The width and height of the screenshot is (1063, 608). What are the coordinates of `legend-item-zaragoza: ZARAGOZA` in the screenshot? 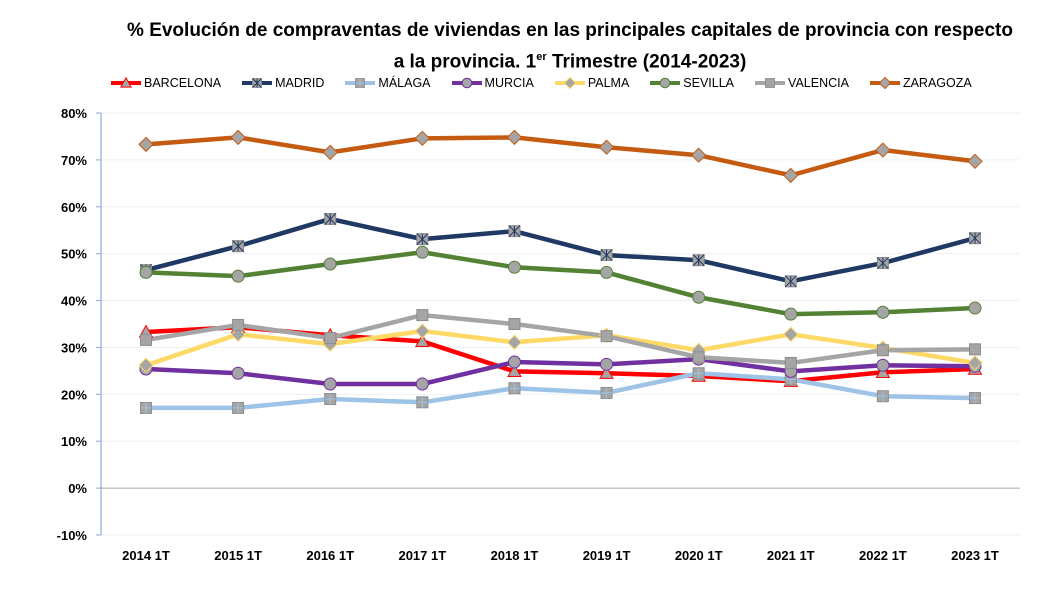 It's located at (920, 83).